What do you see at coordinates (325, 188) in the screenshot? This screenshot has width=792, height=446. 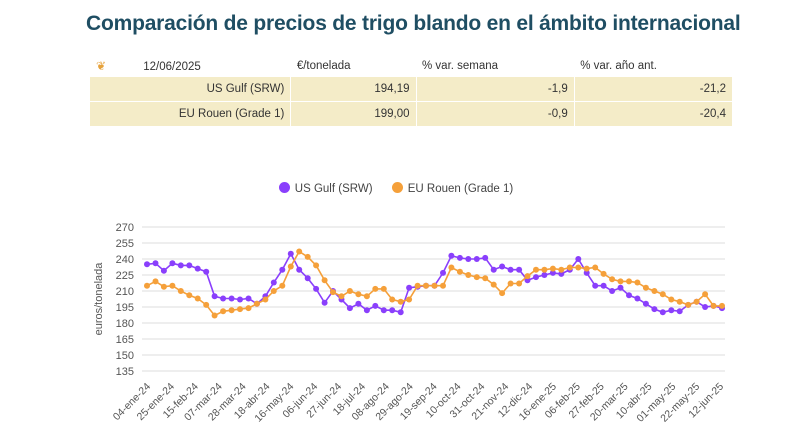 I see `legend-item-us: US Gulf (SRW)` at bounding box center [325, 188].